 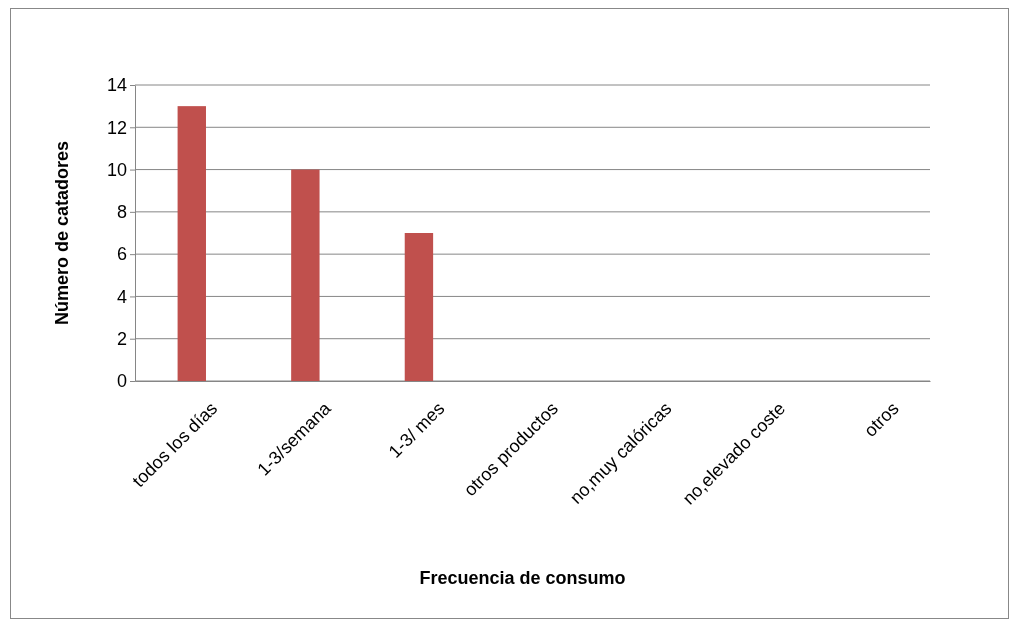 What do you see at coordinates (62, 233) in the screenshot?
I see `y-axis-title: Número de catadores` at bounding box center [62, 233].